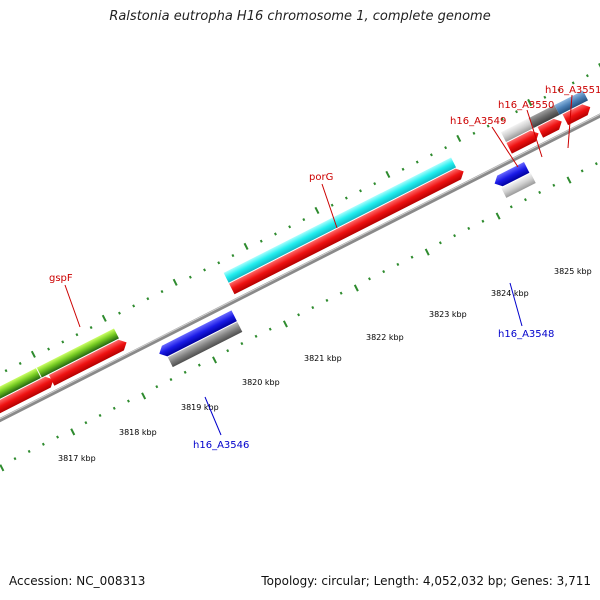 The height and width of the screenshot is (600, 600). I want to click on scale-label: 3825 kbp, so click(573, 271).